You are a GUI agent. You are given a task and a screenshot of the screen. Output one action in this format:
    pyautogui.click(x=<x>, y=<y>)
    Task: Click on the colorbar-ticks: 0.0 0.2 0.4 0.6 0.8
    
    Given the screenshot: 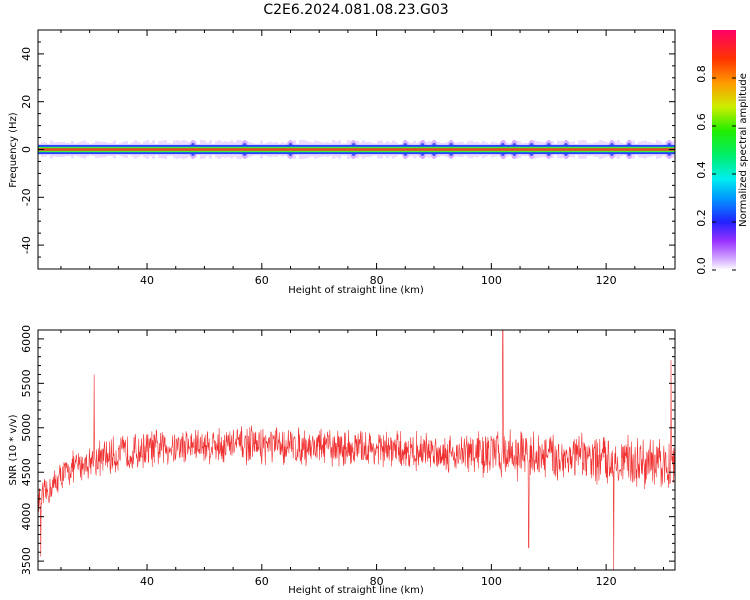 What is the action you would take?
    pyautogui.click(x=715, y=170)
    